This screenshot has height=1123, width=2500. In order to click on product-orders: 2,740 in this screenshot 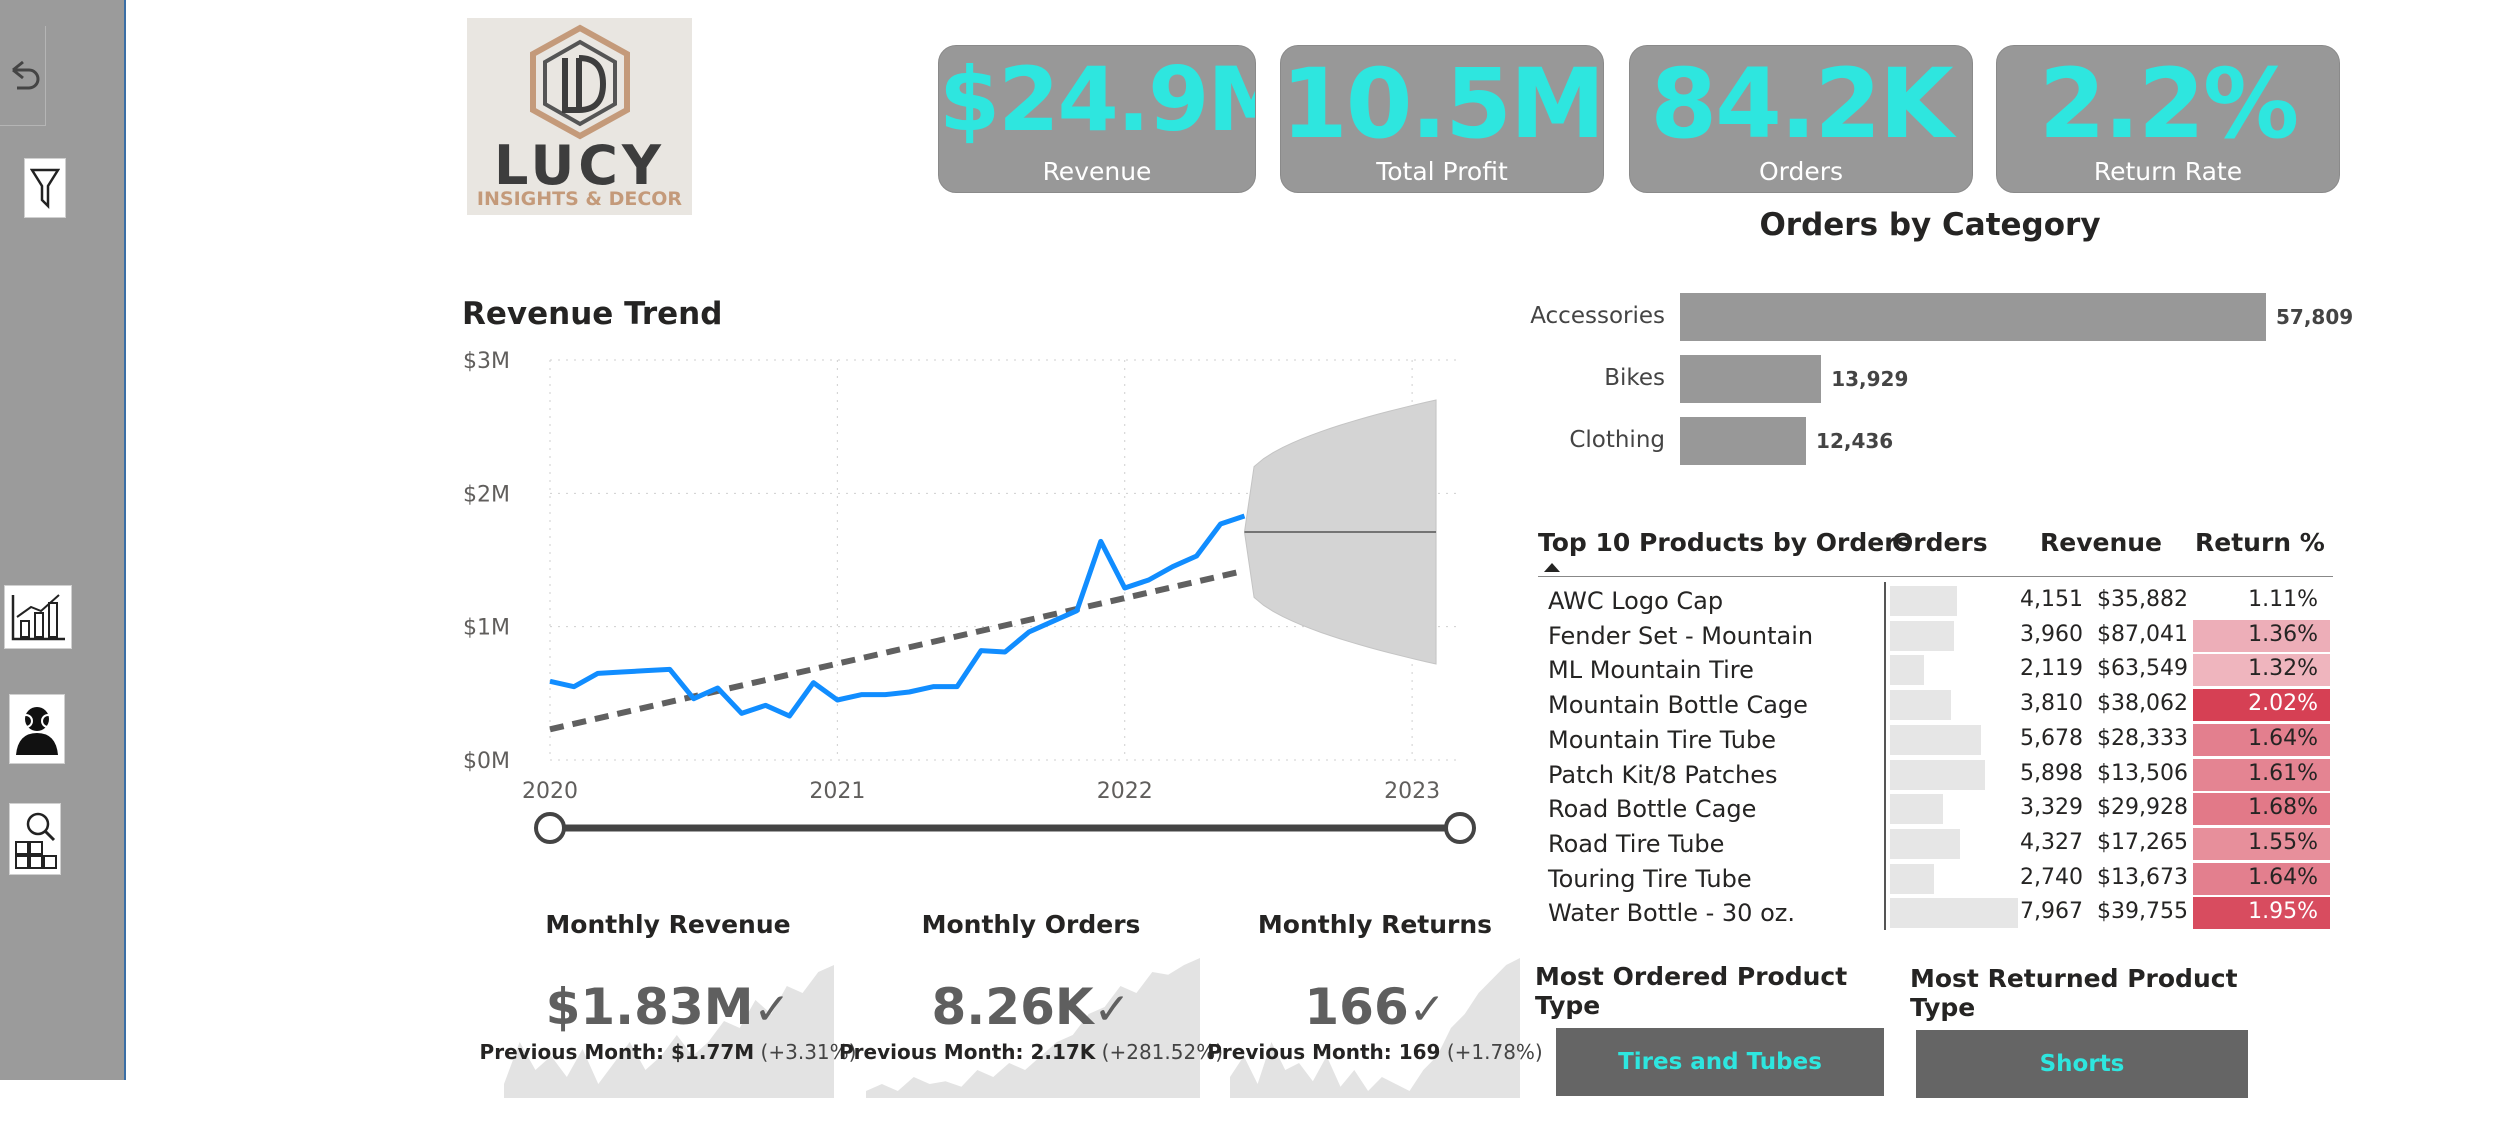, I will do `click(2051, 877)`.